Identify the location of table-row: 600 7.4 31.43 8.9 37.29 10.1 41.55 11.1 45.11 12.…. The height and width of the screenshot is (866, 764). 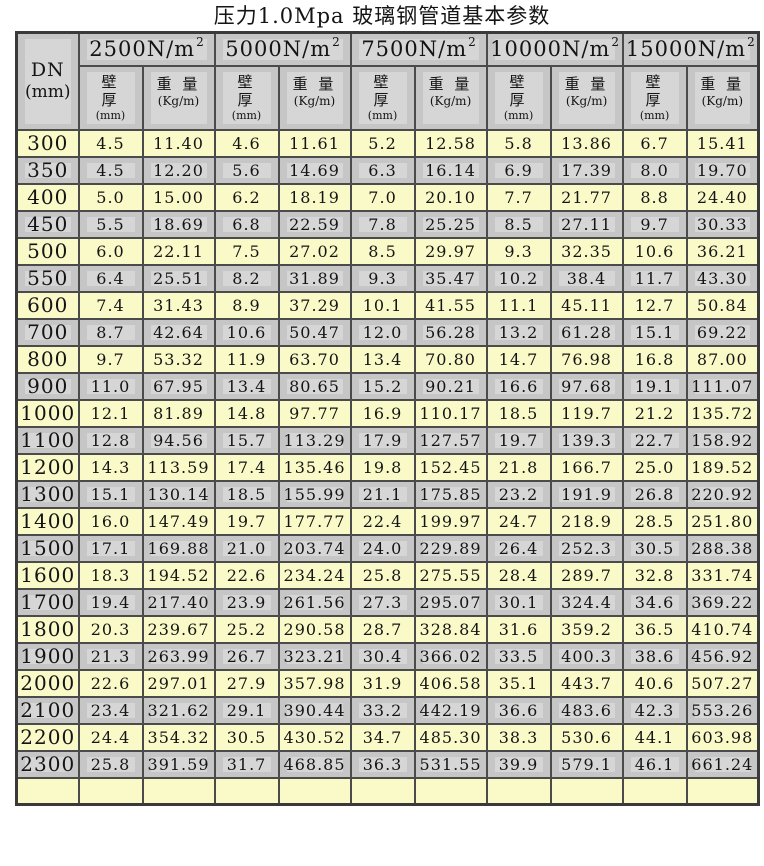
(387, 305).